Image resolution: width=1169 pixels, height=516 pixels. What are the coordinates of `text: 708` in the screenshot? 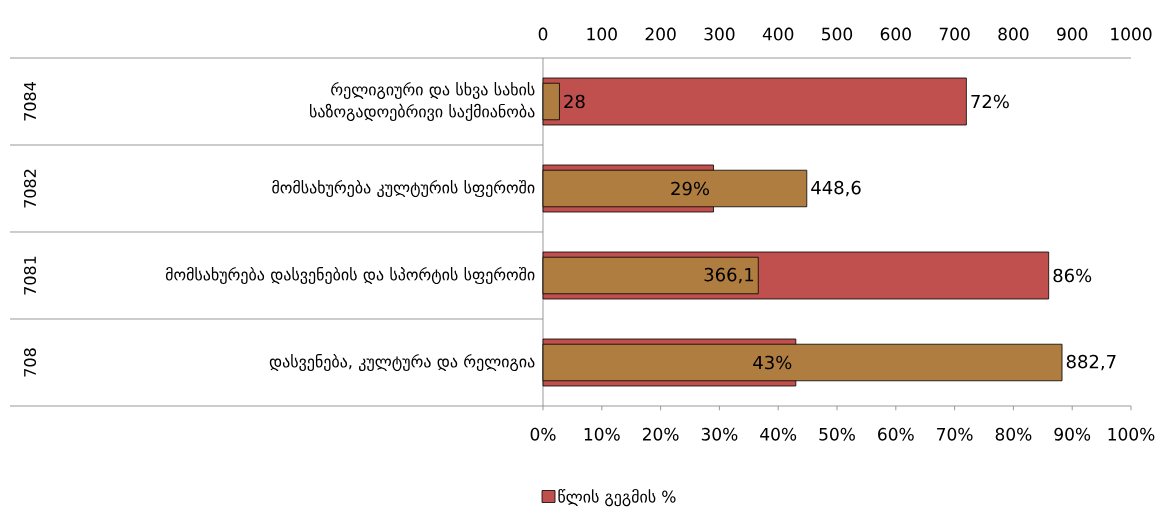 It's located at (30, 362).